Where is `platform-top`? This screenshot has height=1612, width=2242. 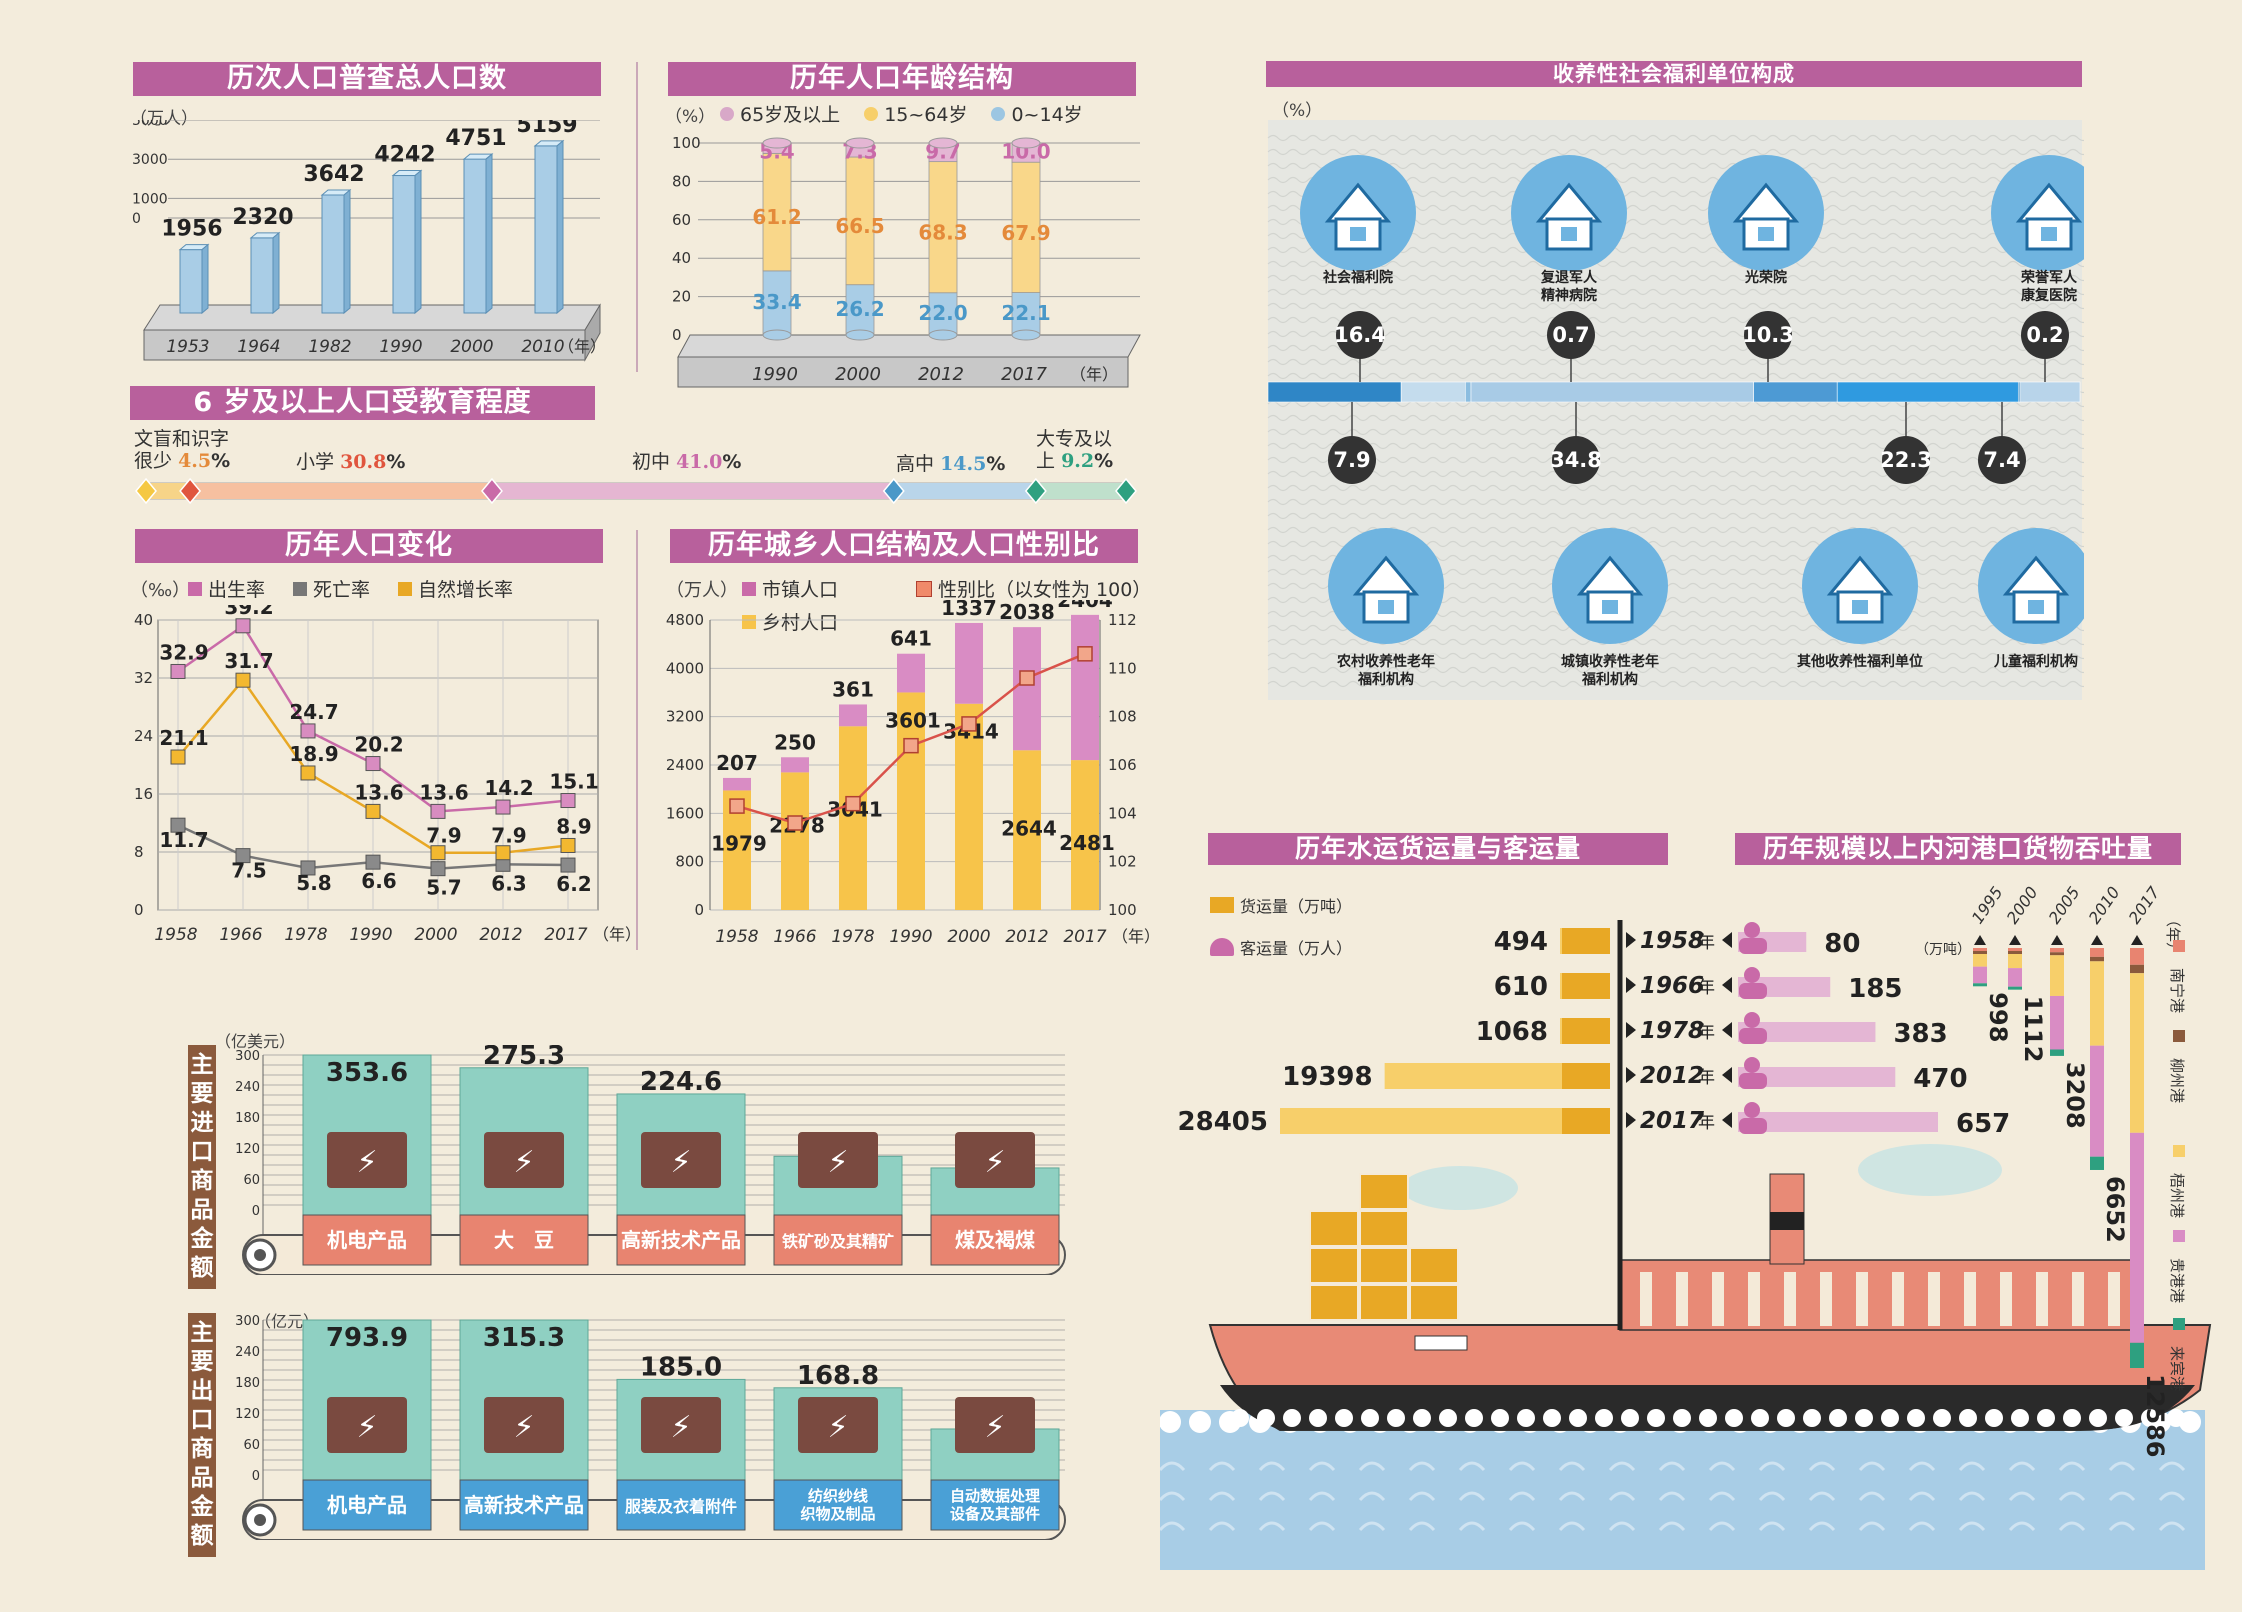
platform-top is located at coordinates (372, 317).